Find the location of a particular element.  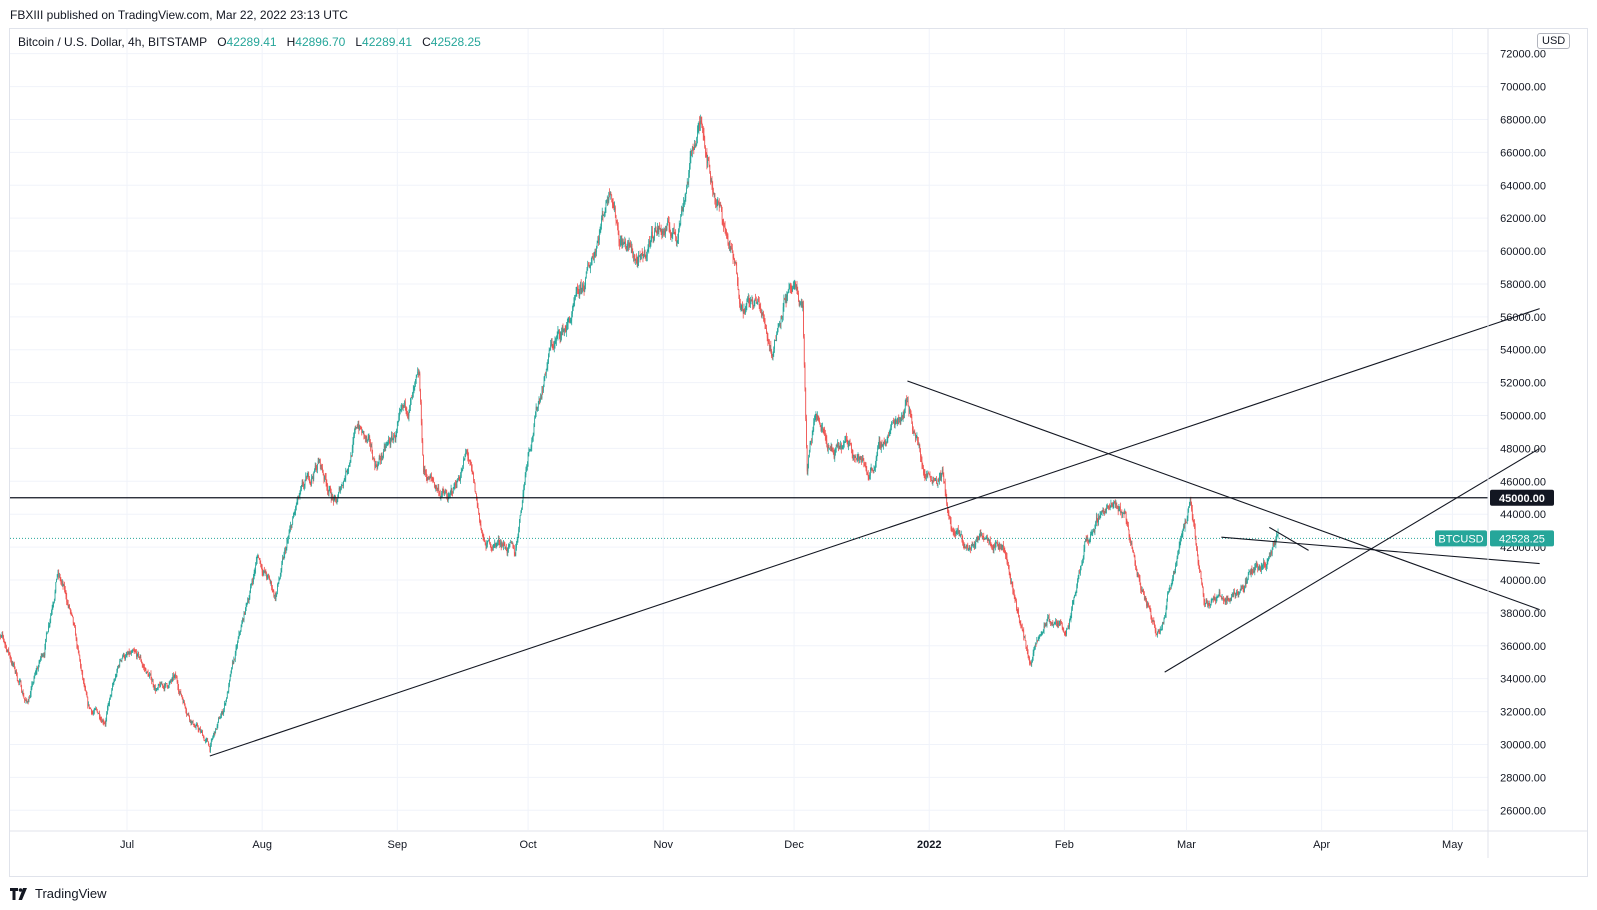

currency-button: USD is located at coordinates (1554, 41).